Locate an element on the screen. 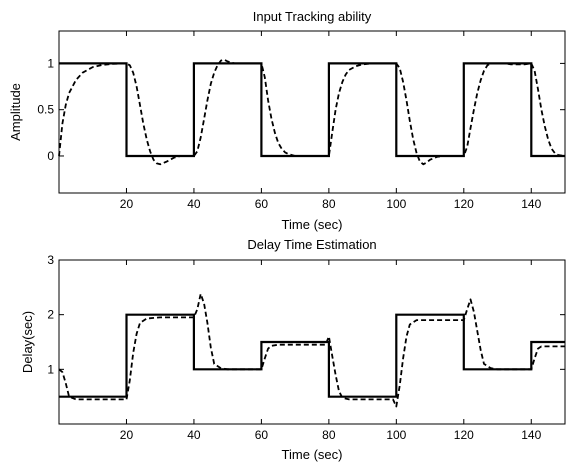 This screenshot has width=566, height=465. y-tick-label: 3 is located at coordinates (50, 260).